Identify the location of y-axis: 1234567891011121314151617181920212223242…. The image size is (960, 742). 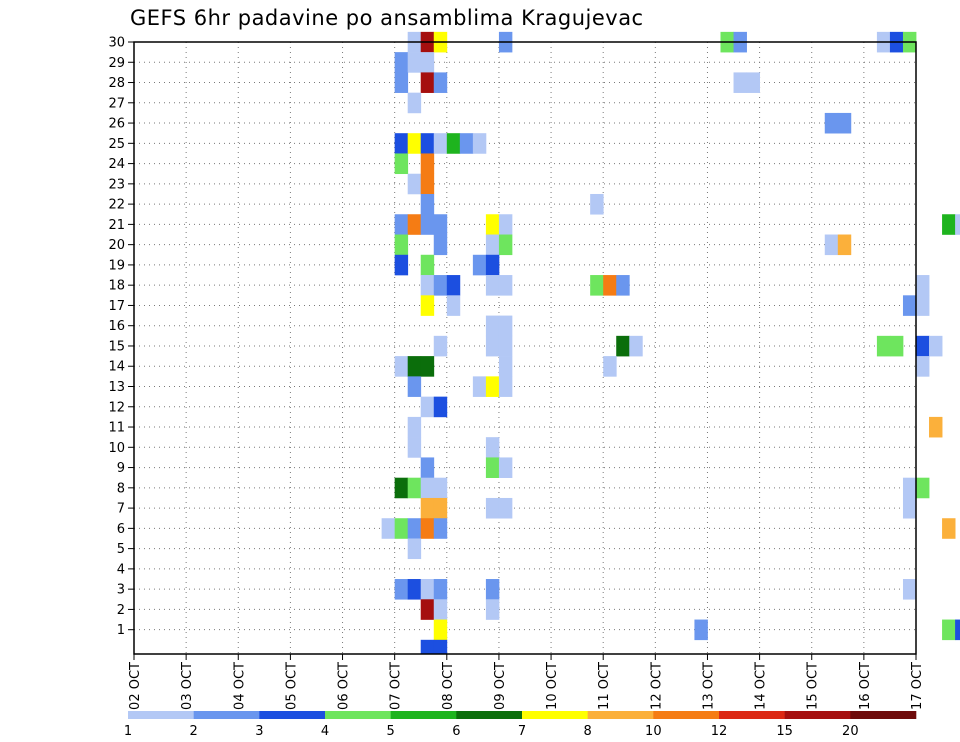
(121, 337).